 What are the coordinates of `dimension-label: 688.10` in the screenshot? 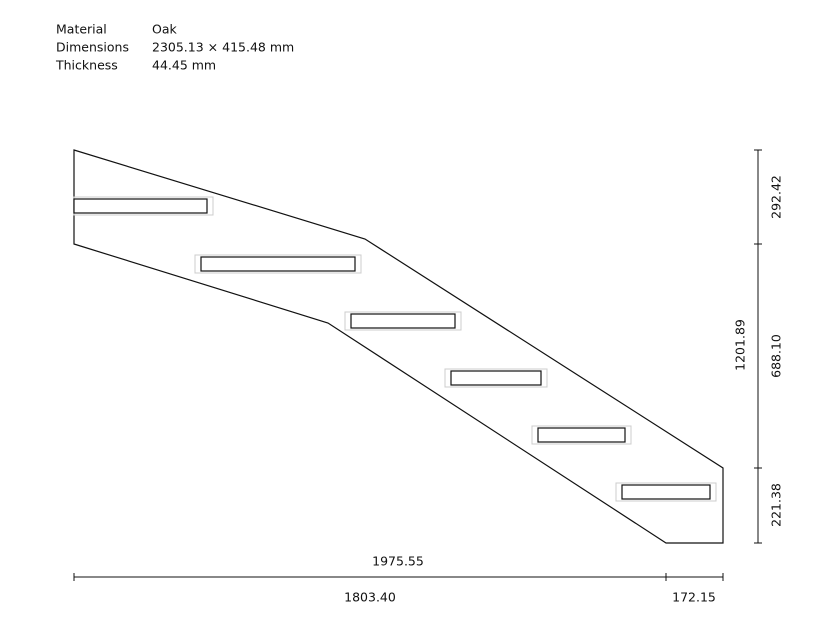 It's located at (776, 356).